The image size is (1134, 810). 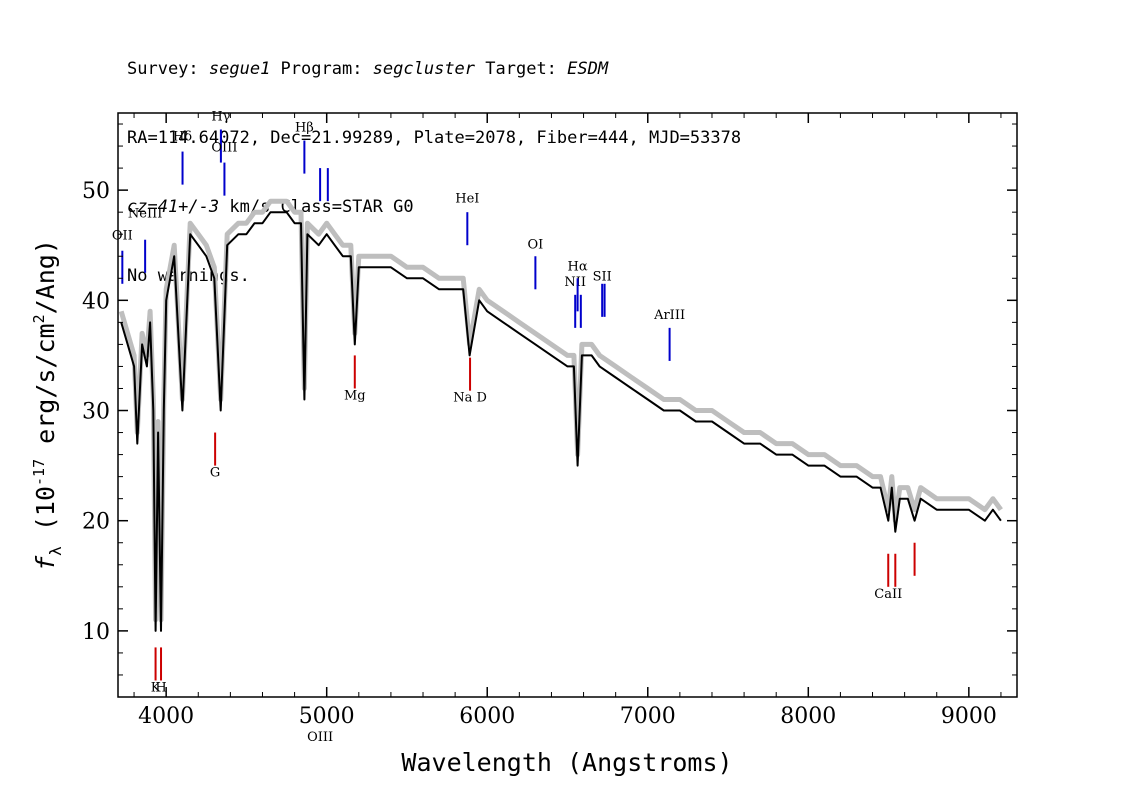 What do you see at coordinates (220, 117) in the screenshot?
I see `emission-line-label: Hγ` at bounding box center [220, 117].